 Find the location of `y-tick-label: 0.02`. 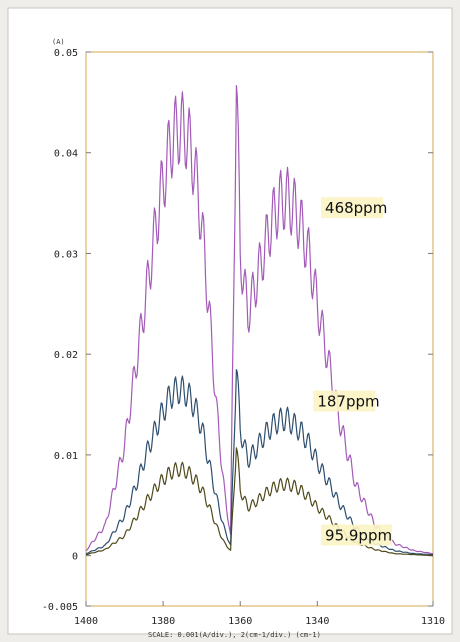

y-tick-label: 0.02 is located at coordinates (66, 355).